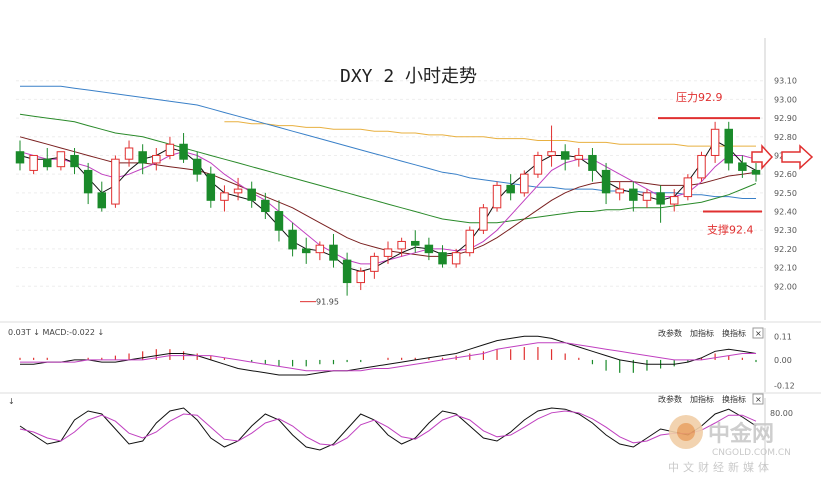 The height and width of the screenshot is (484, 821). I want to click on y-tick-label: 92.90, so click(785, 118).